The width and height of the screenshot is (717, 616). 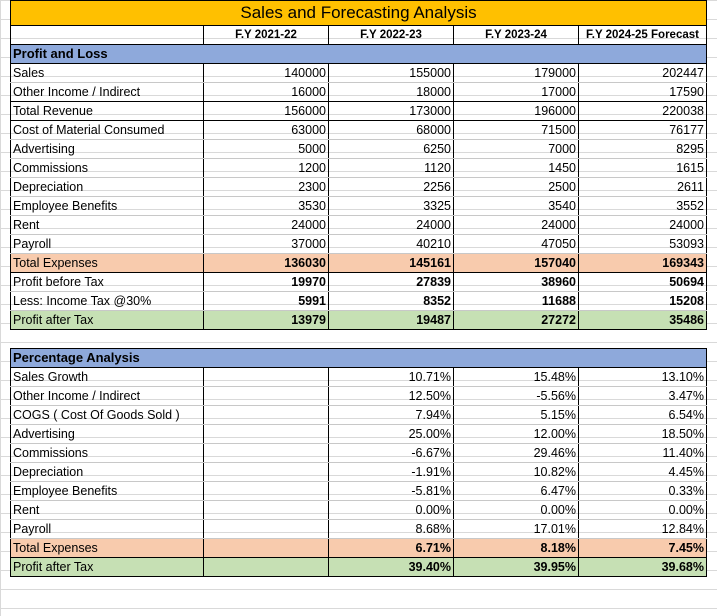 I want to click on section-title: Profit and Loss, so click(x=358, y=54).